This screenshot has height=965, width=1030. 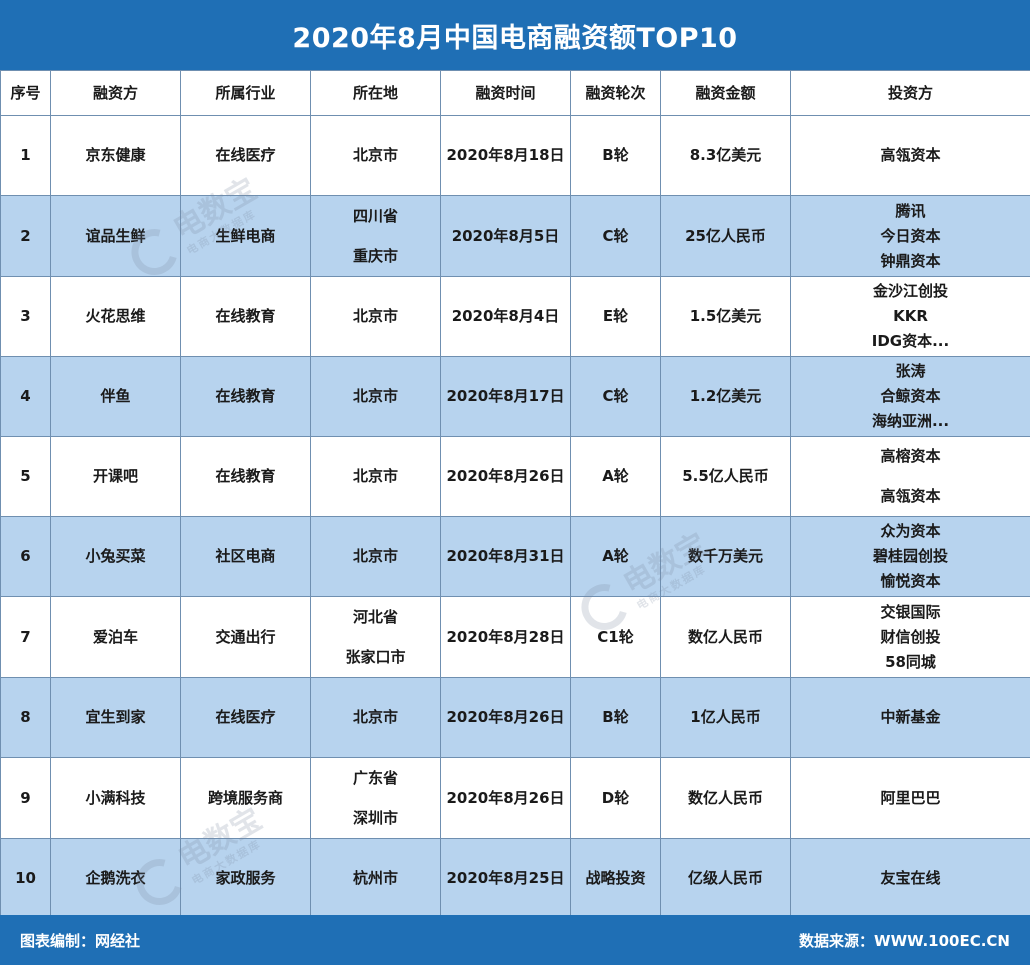 What do you see at coordinates (115, 93) in the screenshot?
I see `header-company: 融资方` at bounding box center [115, 93].